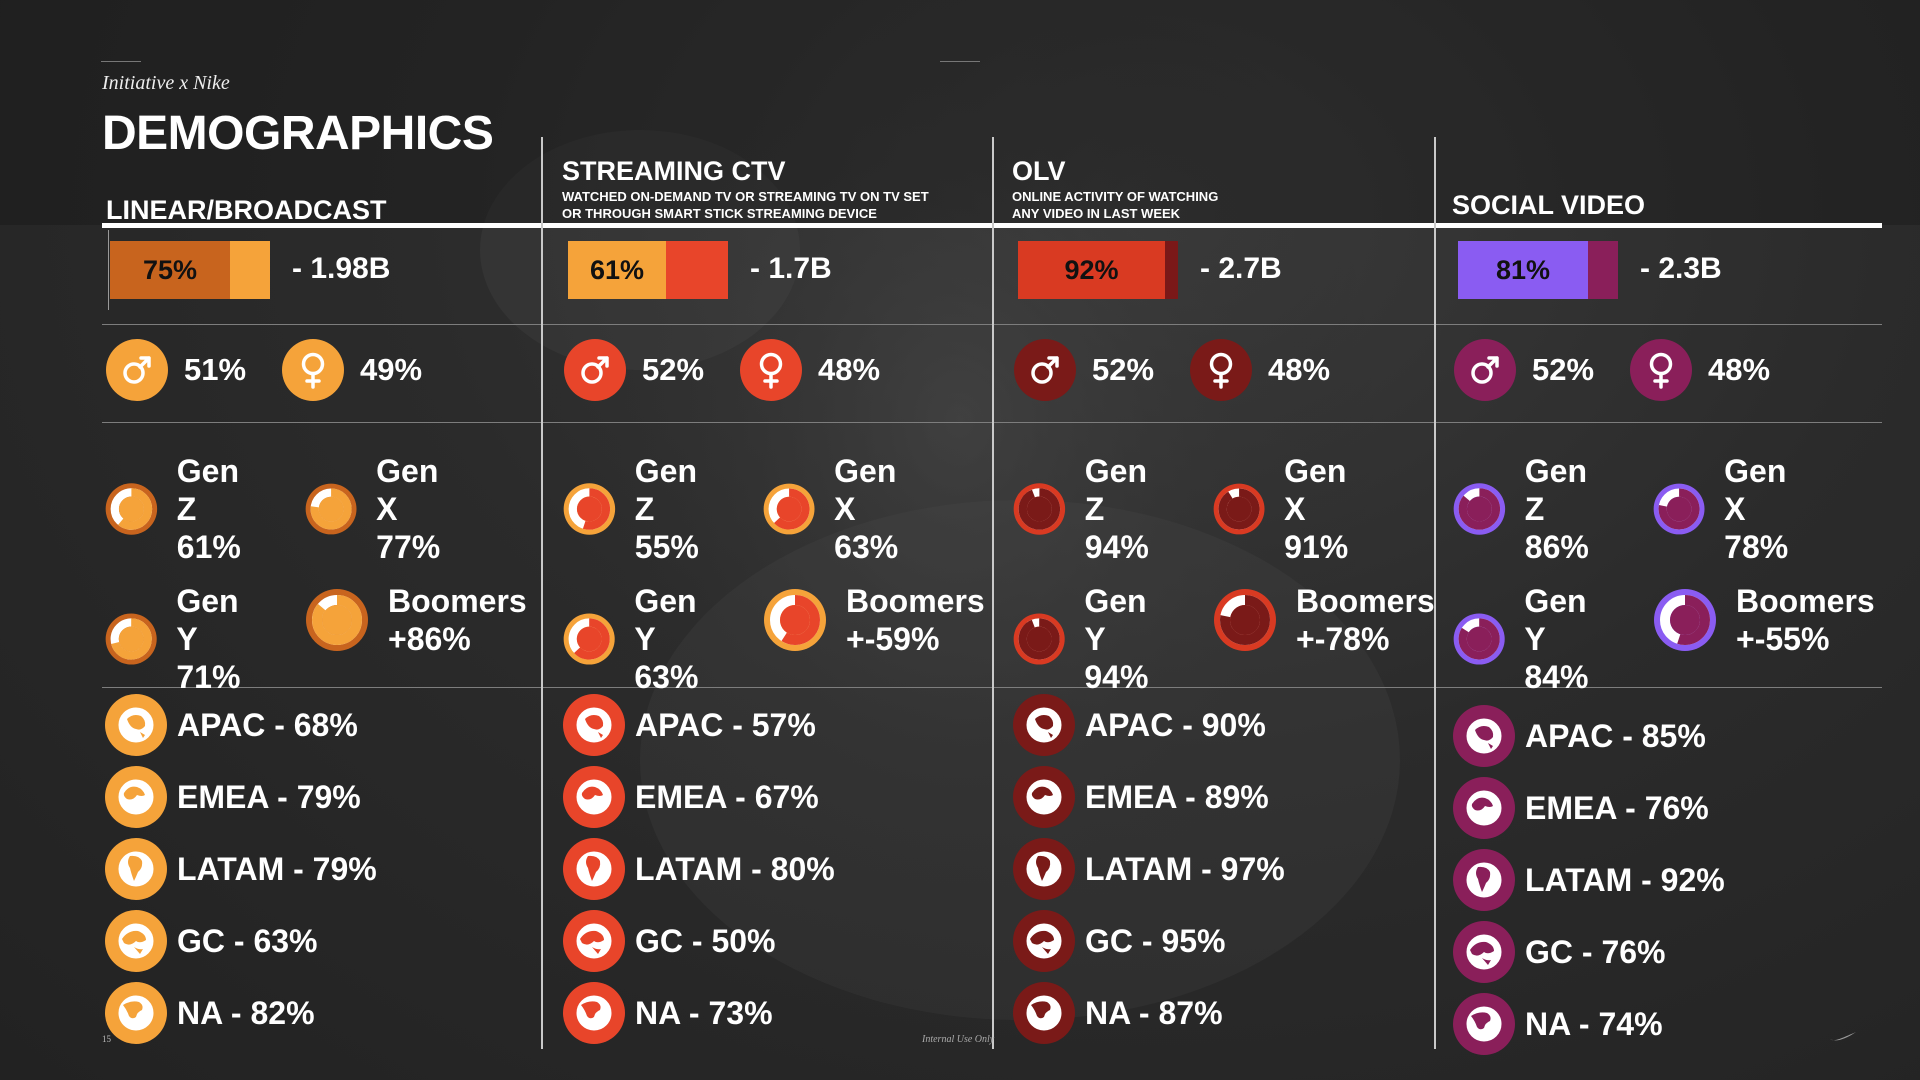  I want to click on region-stat: NA - 87%, so click(1118, 1013).